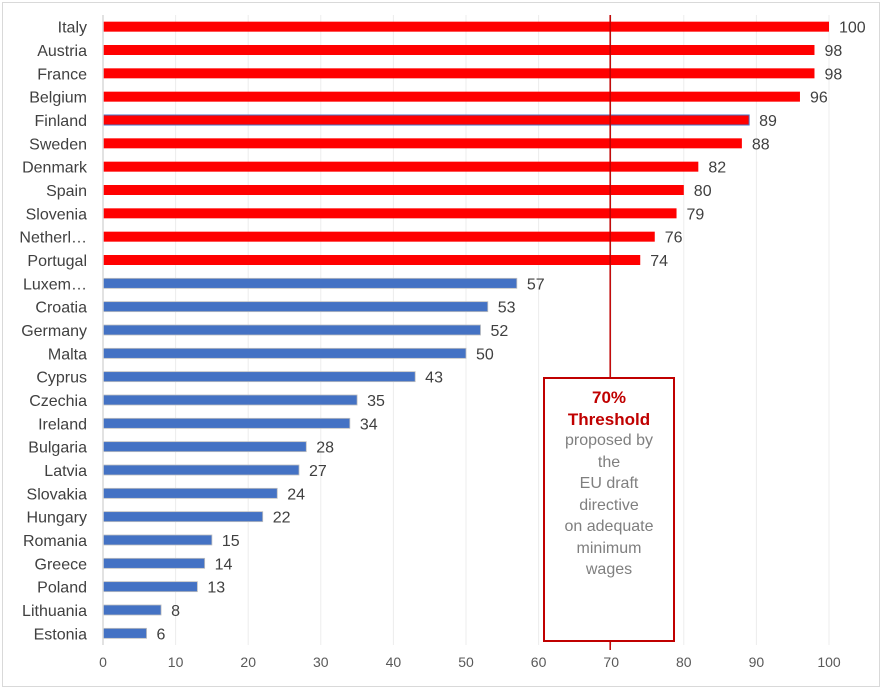 Image resolution: width=884 pixels, height=690 pixels. I want to click on value-label: 57, so click(536, 284).